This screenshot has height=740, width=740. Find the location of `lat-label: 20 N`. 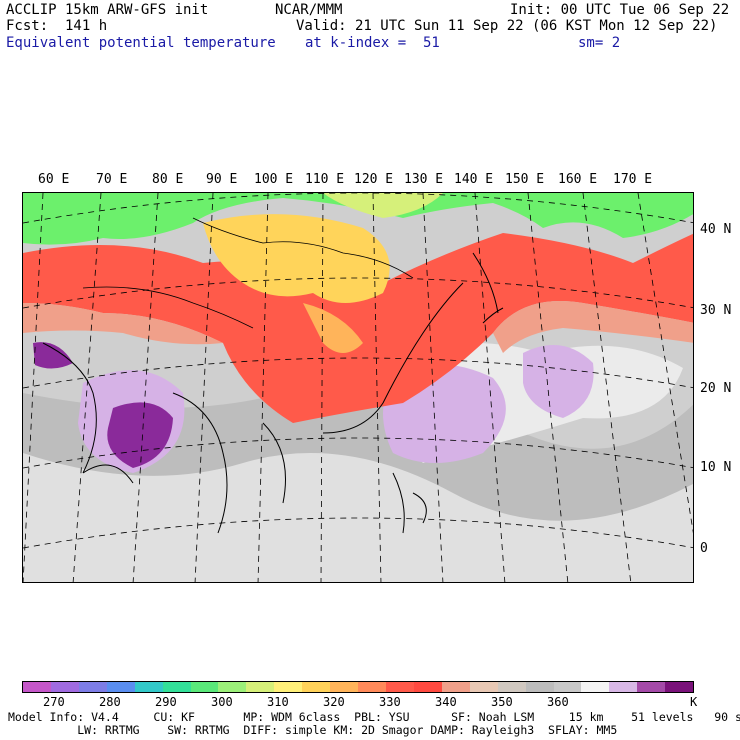

lat-label: 20 N is located at coordinates (716, 388).